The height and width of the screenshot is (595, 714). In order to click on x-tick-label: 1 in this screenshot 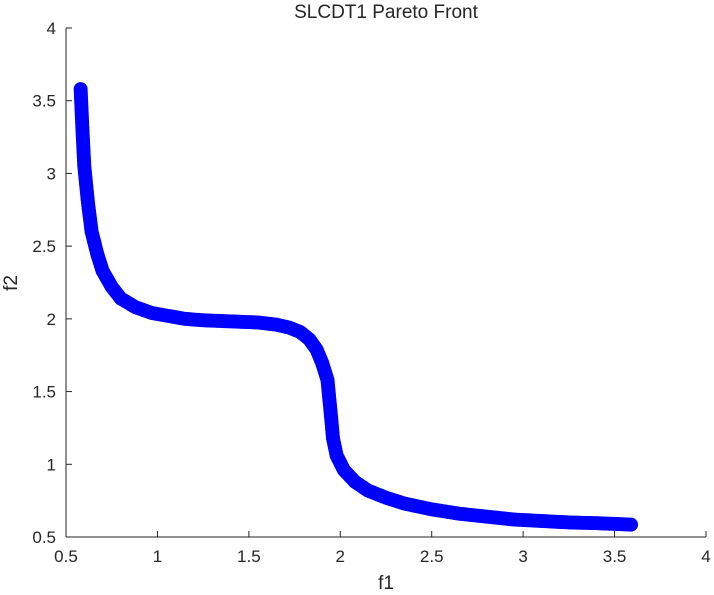, I will do `click(157, 556)`.